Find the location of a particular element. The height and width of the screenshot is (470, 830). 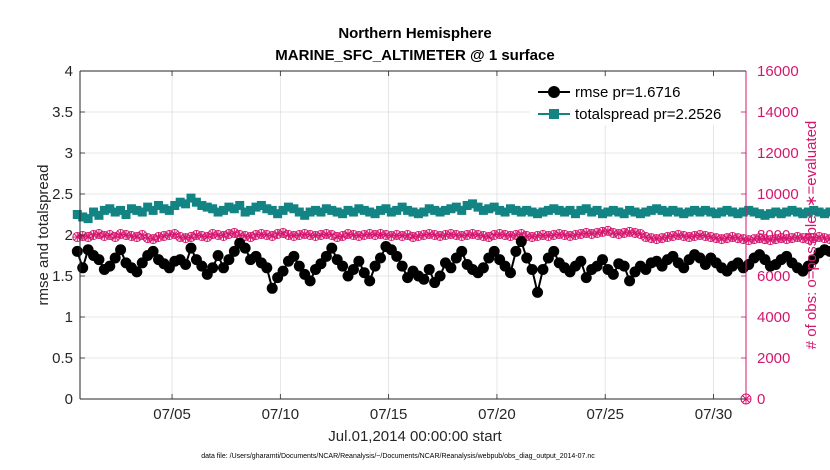

legend-rmse-label: rmse pr=1.6716 is located at coordinates (627, 92).